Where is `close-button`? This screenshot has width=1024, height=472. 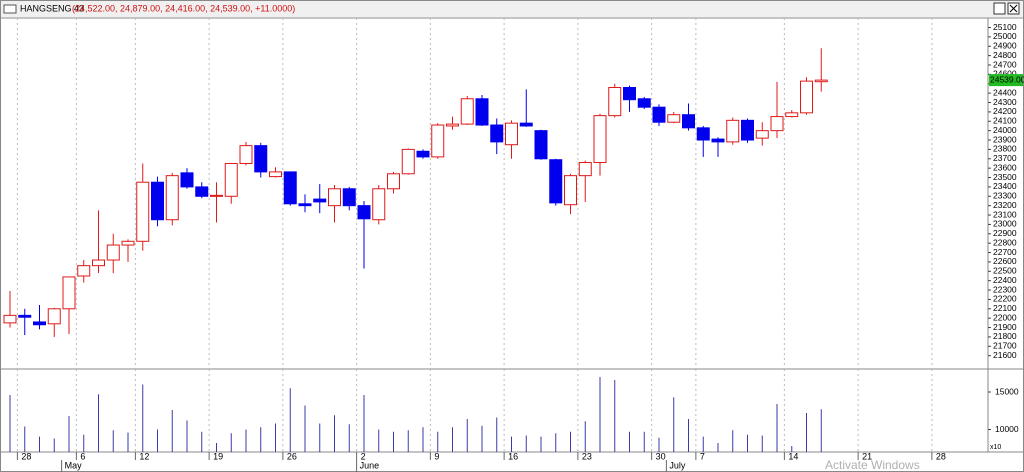
close-button is located at coordinates (1013, 8).